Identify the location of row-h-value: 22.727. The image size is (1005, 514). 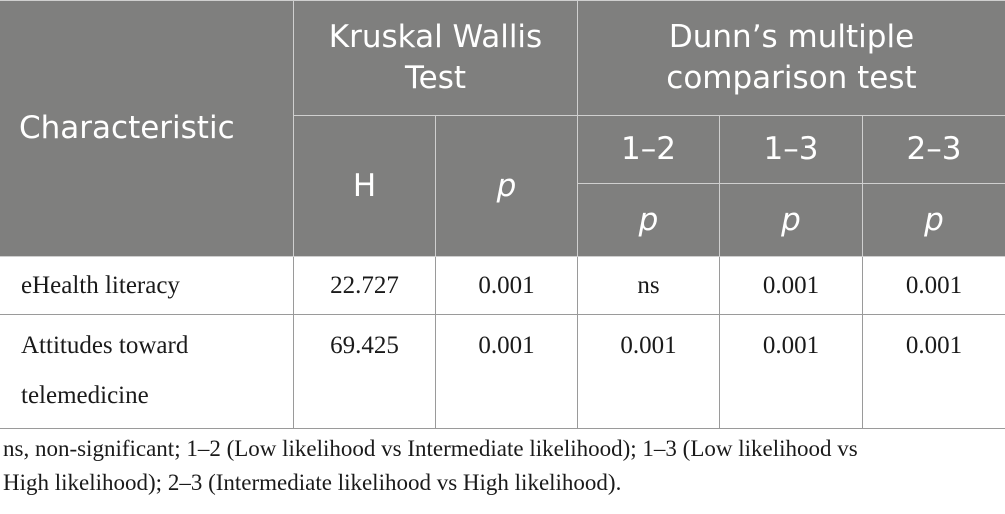
(364, 285).